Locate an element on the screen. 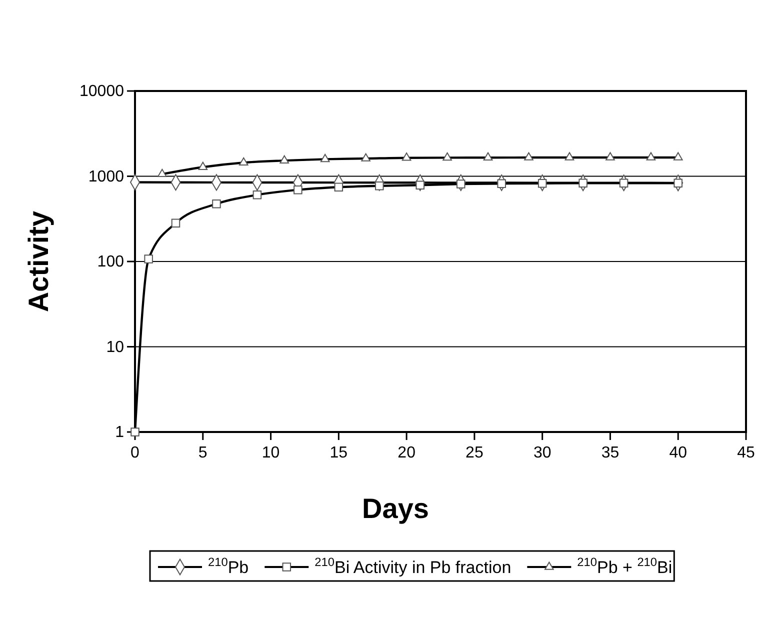  x-tick-label: 5 is located at coordinates (203, 453).